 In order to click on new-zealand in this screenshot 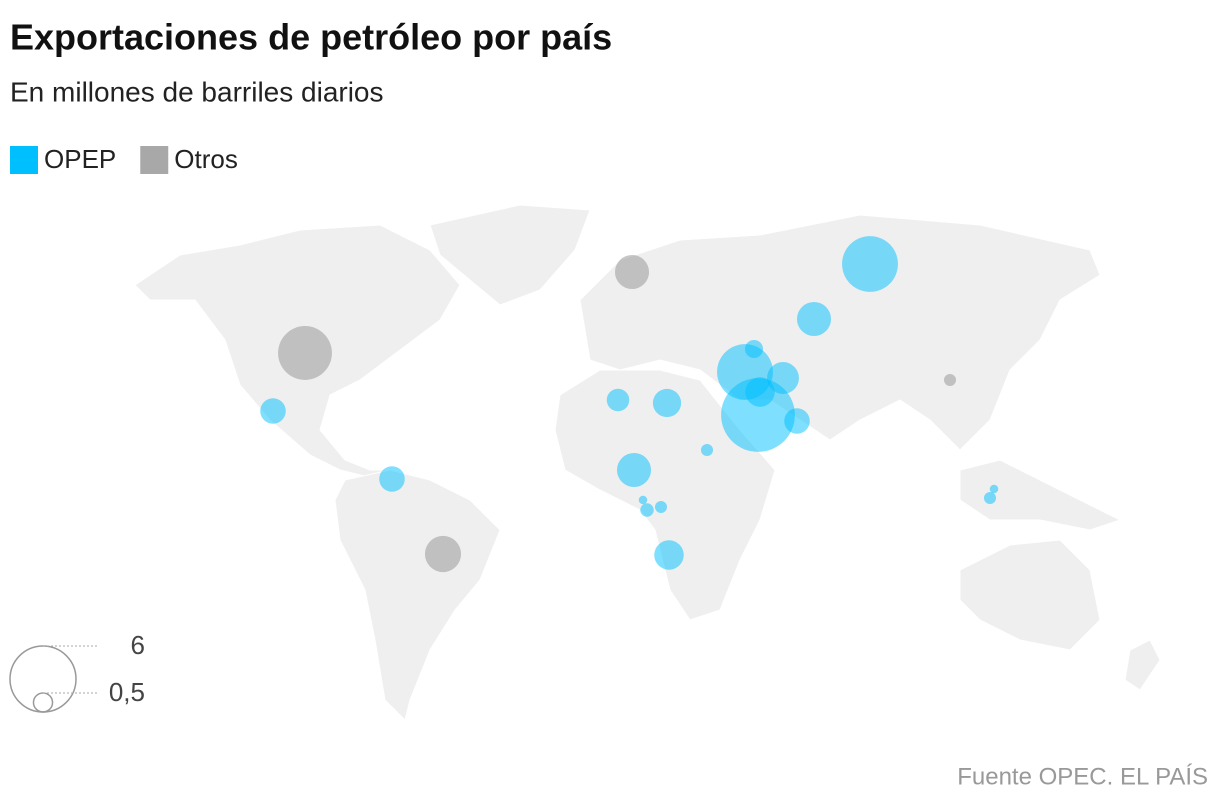, I will do `click(1142, 665)`.